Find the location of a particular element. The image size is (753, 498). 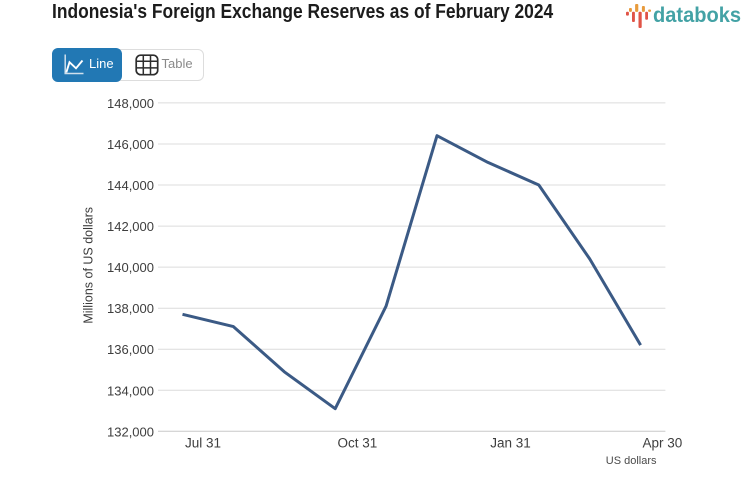

svg-text: 142,000 is located at coordinates (130, 226).